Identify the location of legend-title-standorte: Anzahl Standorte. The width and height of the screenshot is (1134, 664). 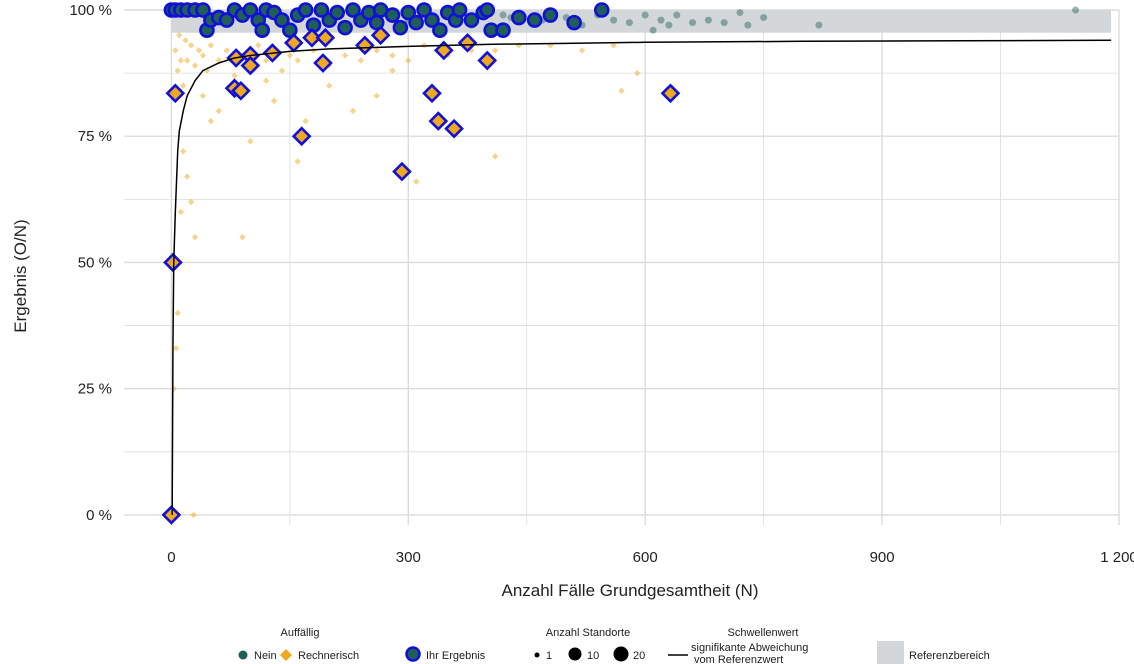
(588, 633).